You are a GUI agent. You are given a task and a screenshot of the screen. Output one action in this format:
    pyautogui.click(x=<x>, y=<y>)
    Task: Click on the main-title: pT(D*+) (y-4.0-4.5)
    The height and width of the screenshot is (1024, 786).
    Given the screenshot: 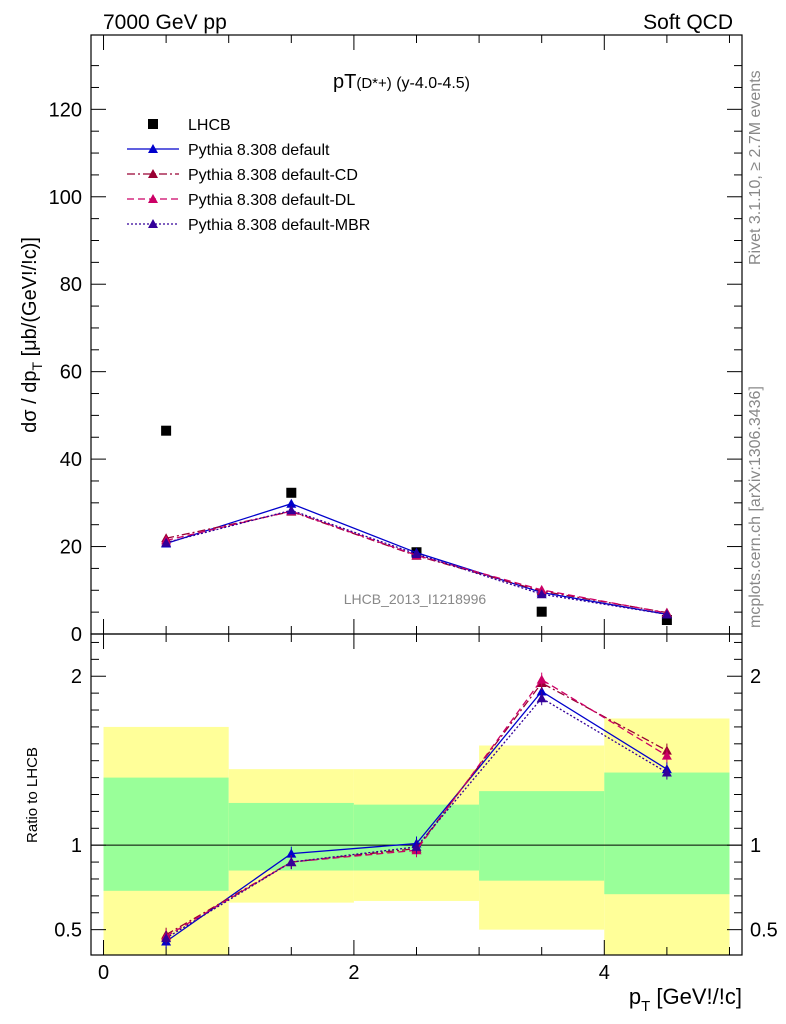 What is the action you would take?
    pyautogui.click(x=401, y=82)
    